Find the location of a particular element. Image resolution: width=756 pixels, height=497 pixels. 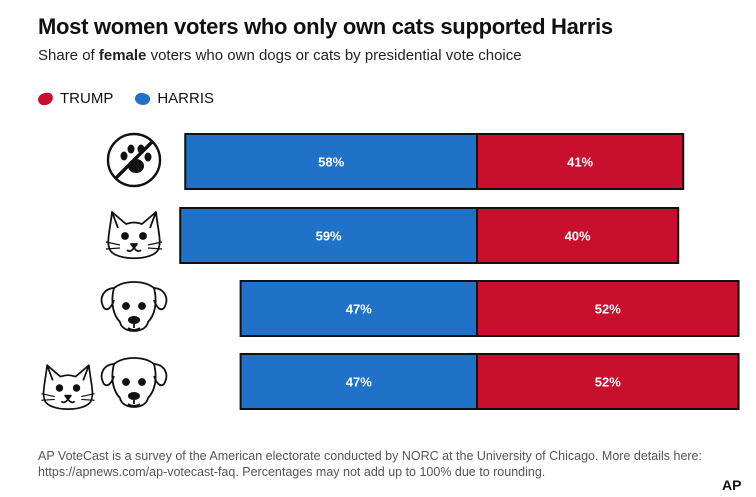

bar-trump-no-pets is located at coordinates (580, 161).